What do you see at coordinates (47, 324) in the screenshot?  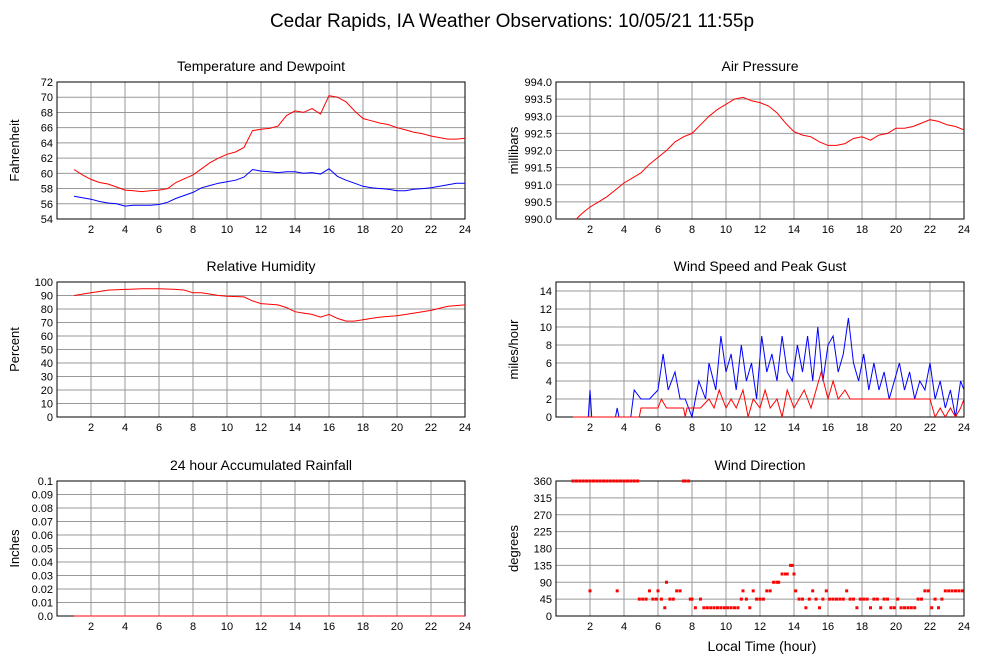 I see `y-tick-label: 70` at bounding box center [47, 324].